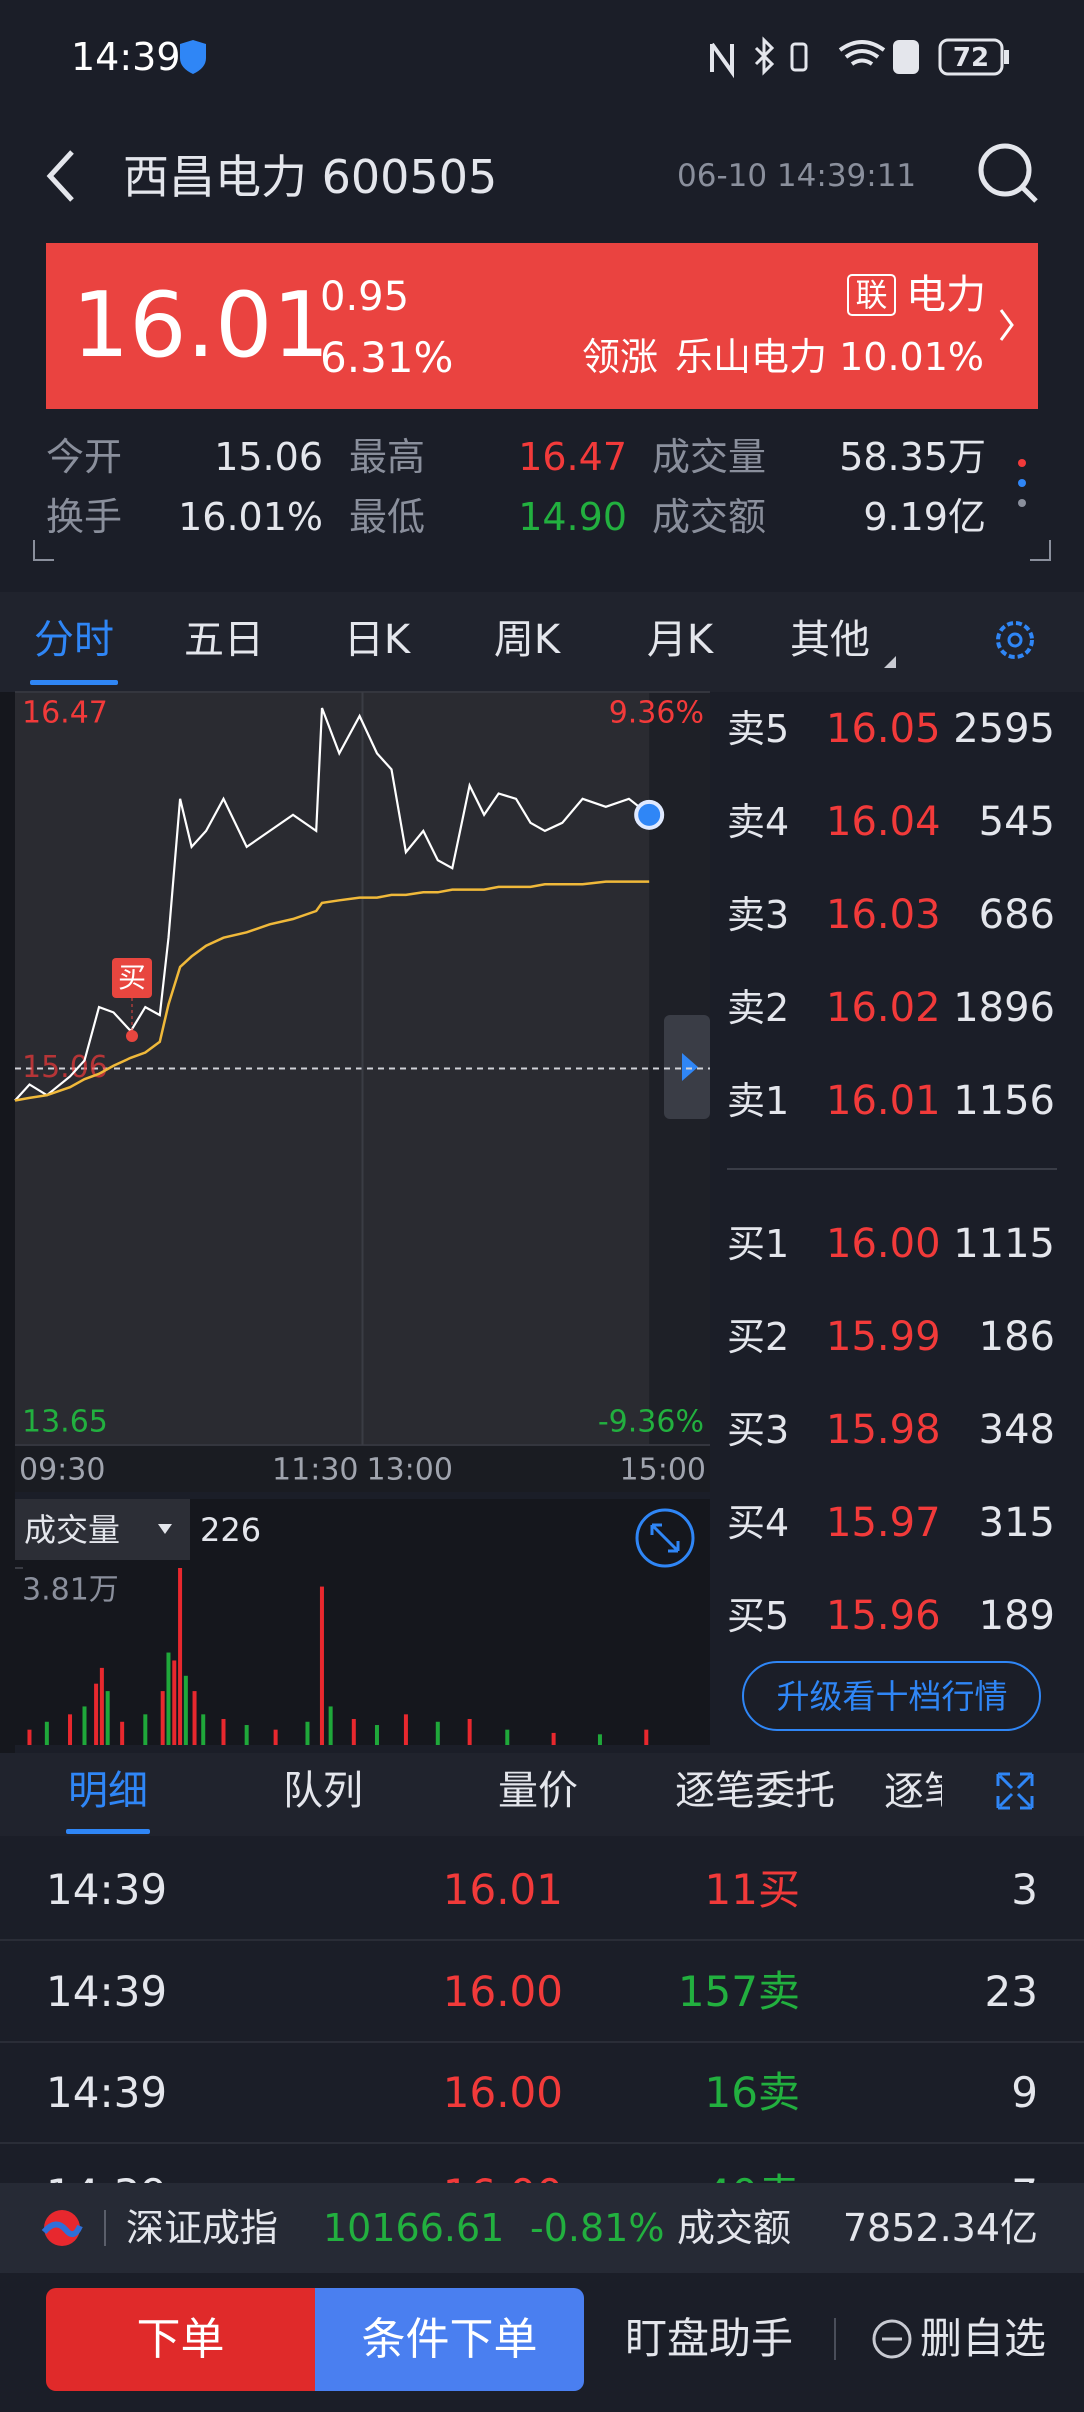  What do you see at coordinates (709, 517) in the screenshot?
I see `stat-label: 成交额` at bounding box center [709, 517].